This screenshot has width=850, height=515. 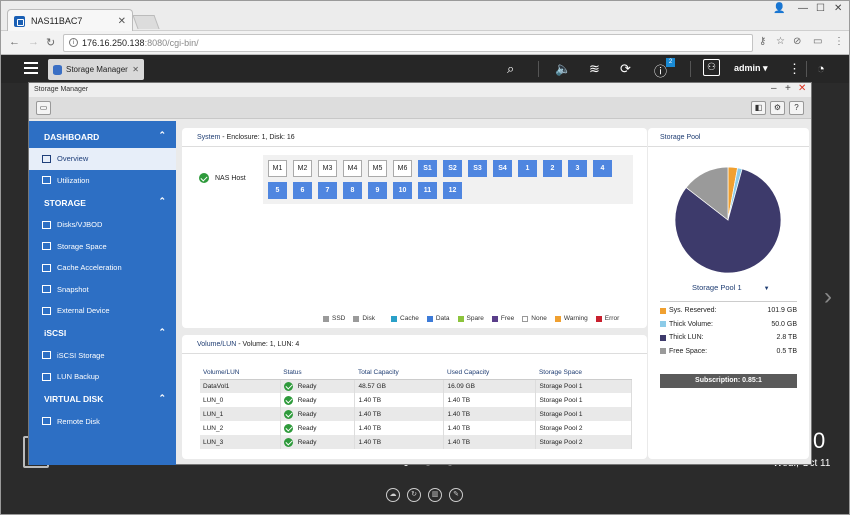 I want to click on disk-slot-m4: M4, so click(x=352, y=168).